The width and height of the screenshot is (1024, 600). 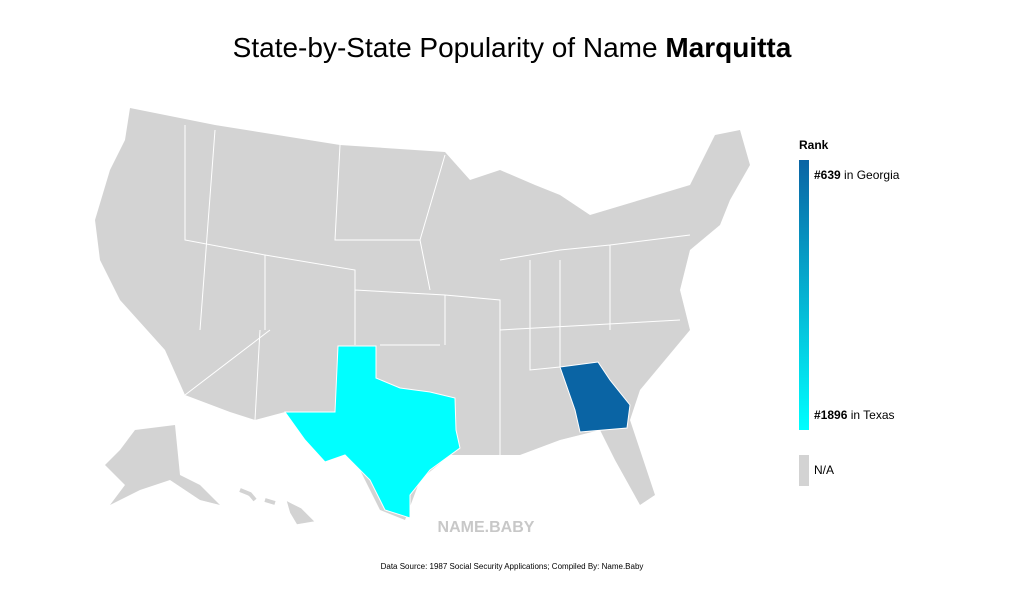 What do you see at coordinates (849, 312) in the screenshot?
I see `legend: Rank #639 in Georgia #1896 in Texas N/A` at bounding box center [849, 312].